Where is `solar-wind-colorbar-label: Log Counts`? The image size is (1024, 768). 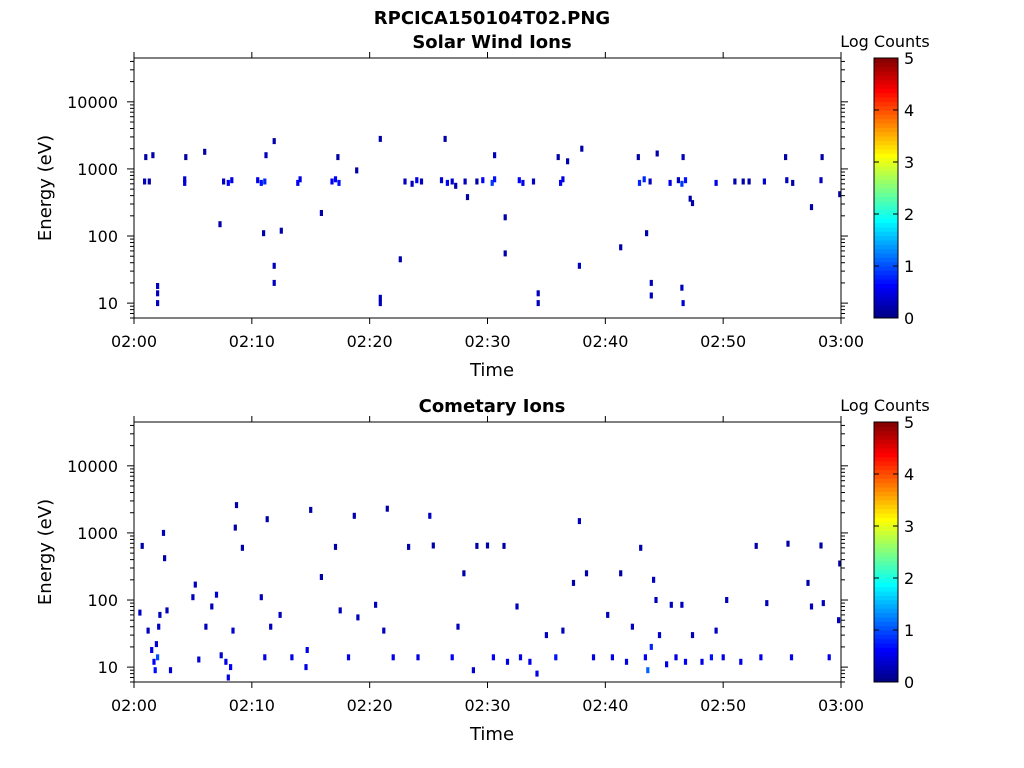 solar-wind-colorbar-label: Log Counts is located at coordinates (885, 41).